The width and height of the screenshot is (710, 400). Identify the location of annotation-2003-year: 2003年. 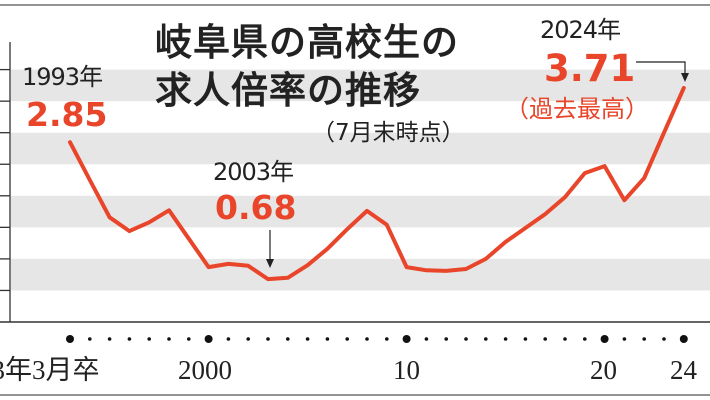
(253, 172).